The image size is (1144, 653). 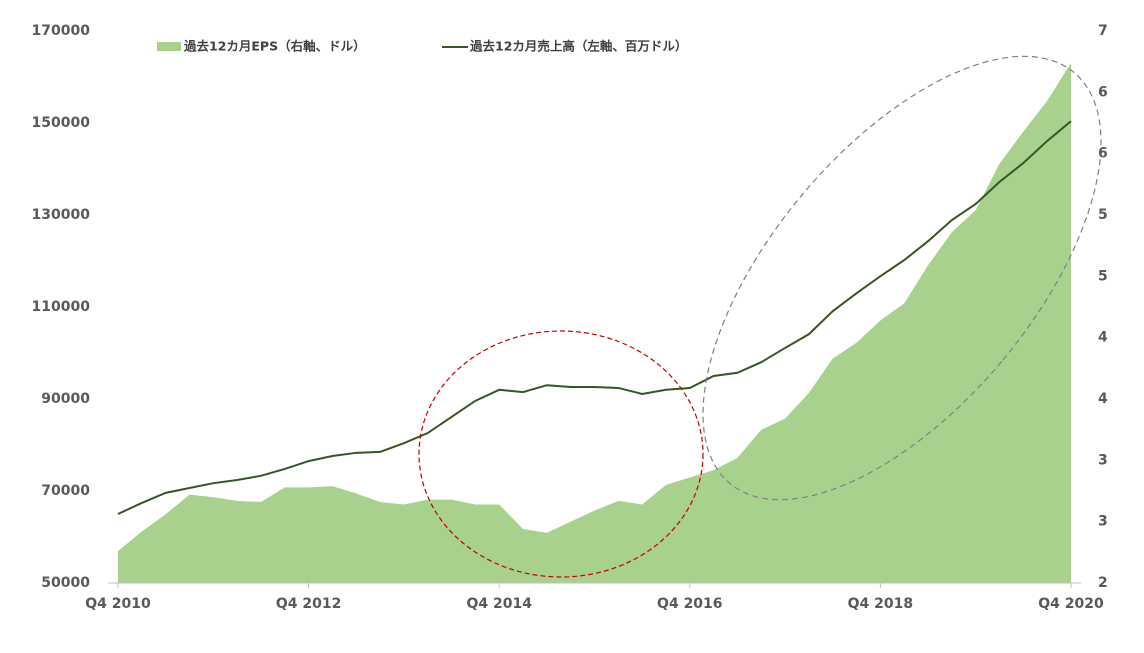 What do you see at coordinates (499, 604) in the screenshot?
I see `x-tick-label: Q4 2014` at bounding box center [499, 604].